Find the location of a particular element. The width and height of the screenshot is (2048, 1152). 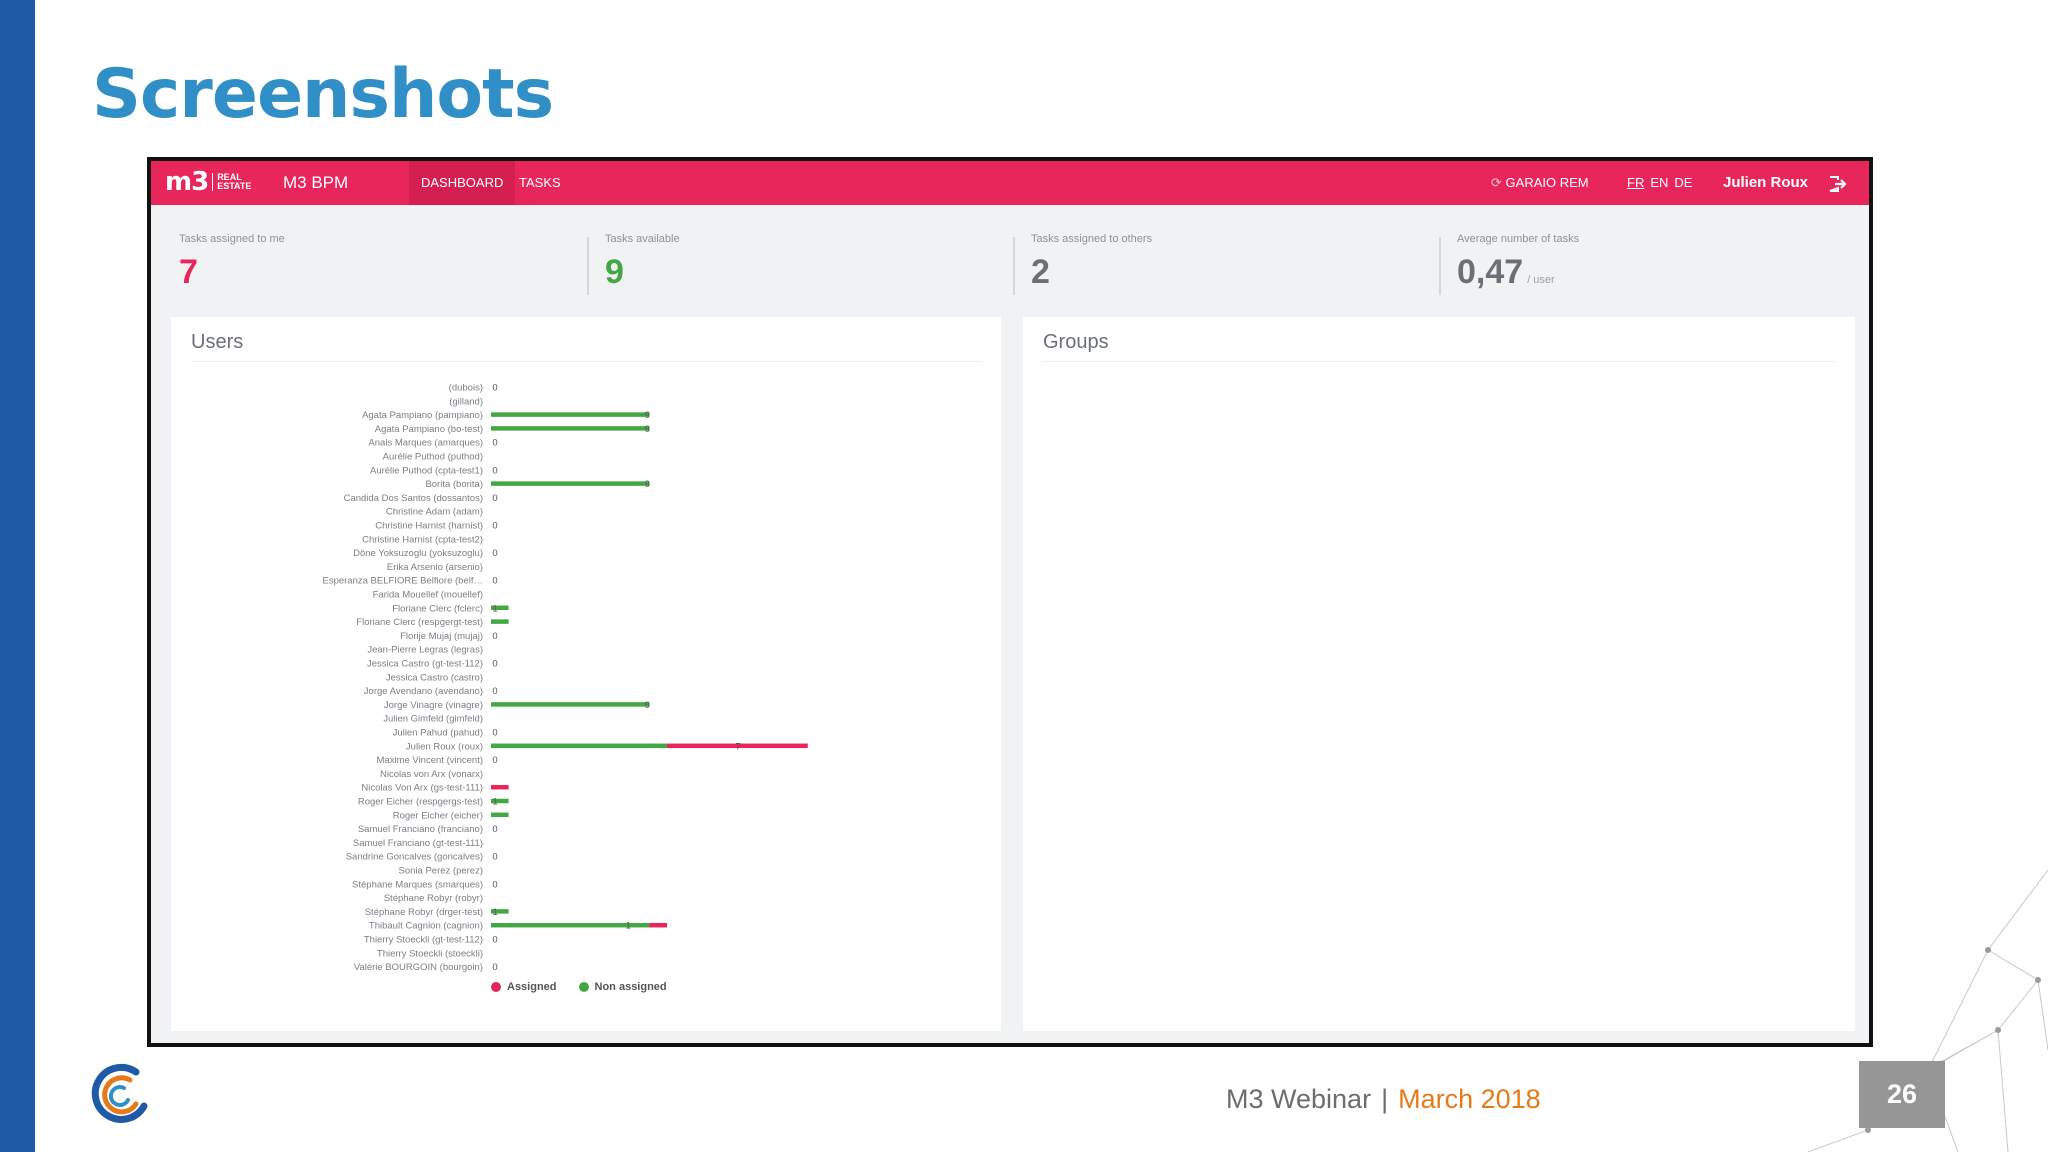

category-label: Jorge Vinagre (vinagre) is located at coordinates (433, 705).